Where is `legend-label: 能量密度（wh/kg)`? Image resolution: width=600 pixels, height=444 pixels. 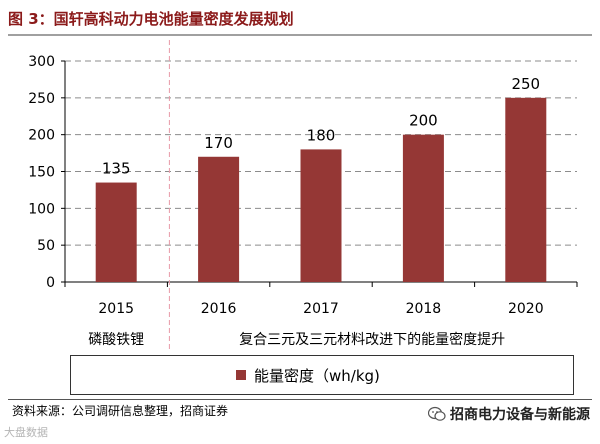
legend-label: 能量密度（wh/kg) is located at coordinates (317, 376).